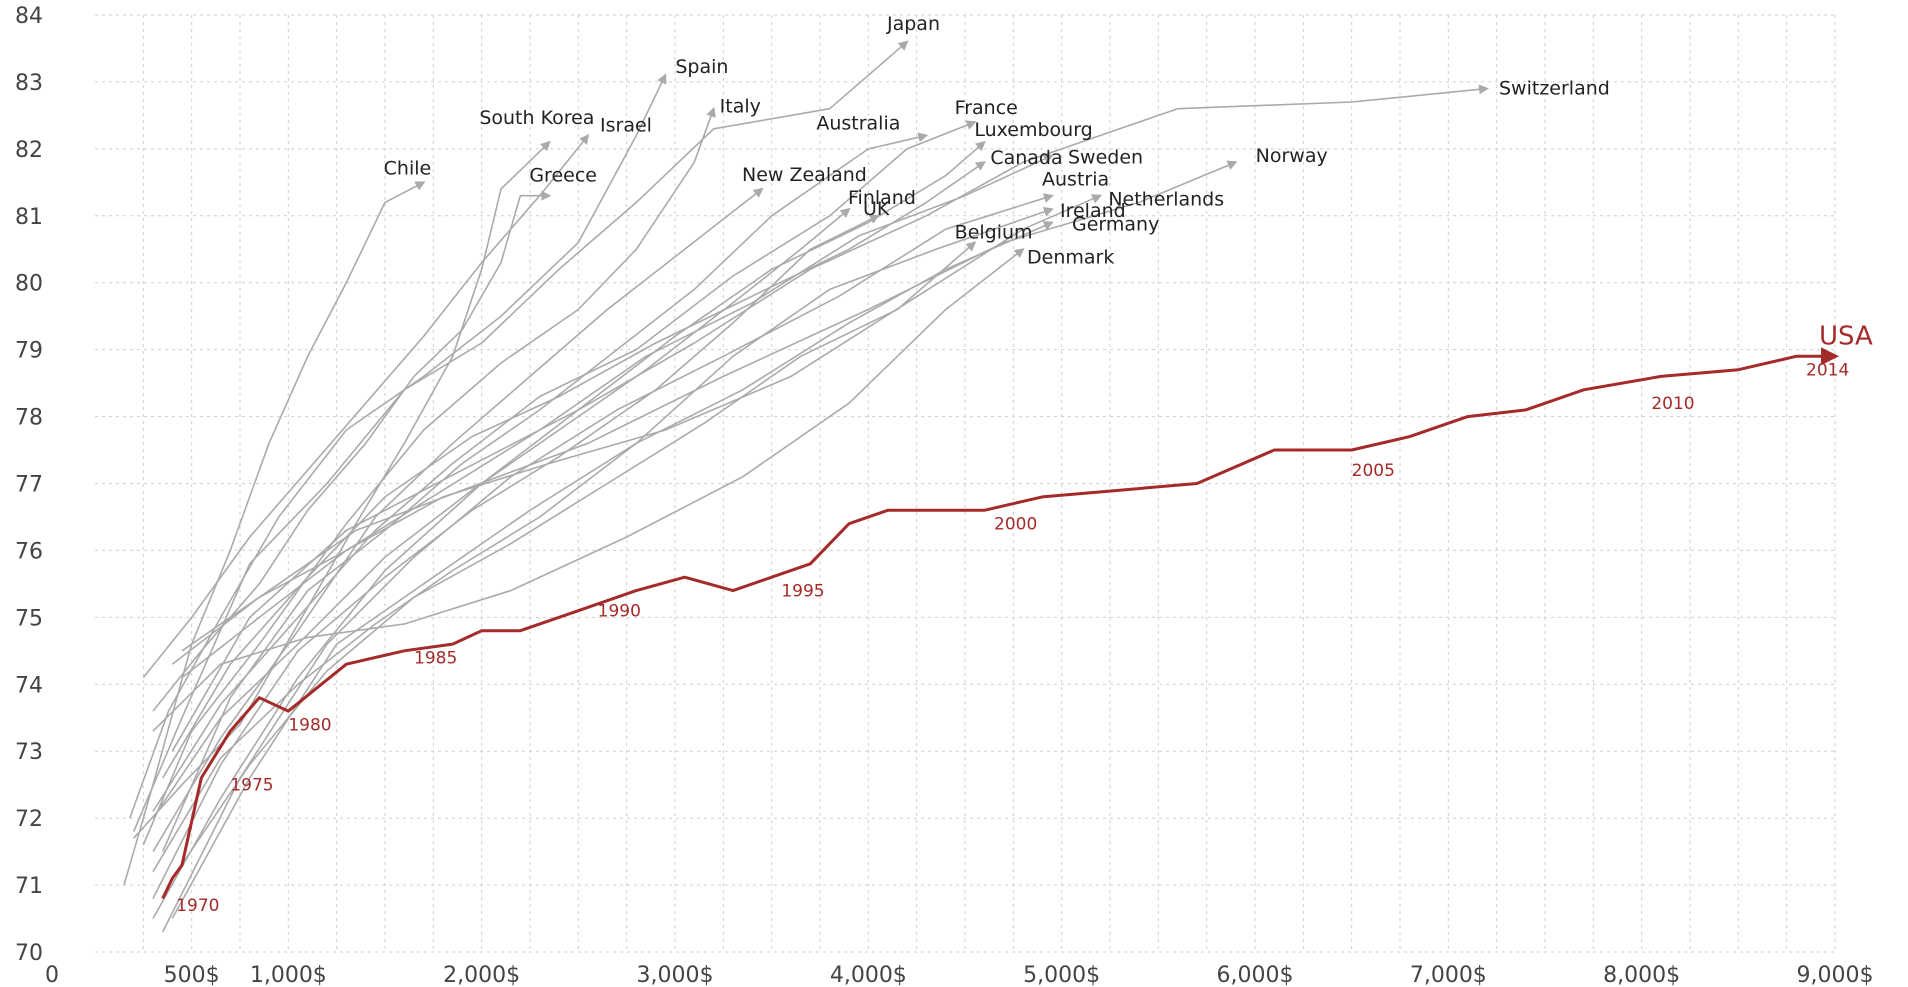 The width and height of the screenshot is (1908, 987). What do you see at coordinates (29, 551) in the screenshot?
I see `y-tick-label: 76` at bounding box center [29, 551].